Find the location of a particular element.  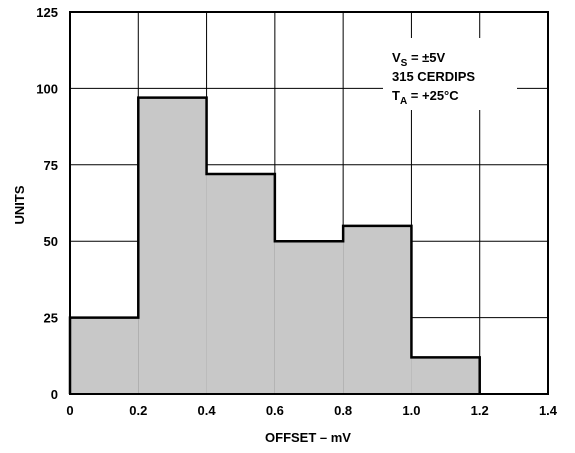

x-tick-label: 0.6 is located at coordinates (275, 410).